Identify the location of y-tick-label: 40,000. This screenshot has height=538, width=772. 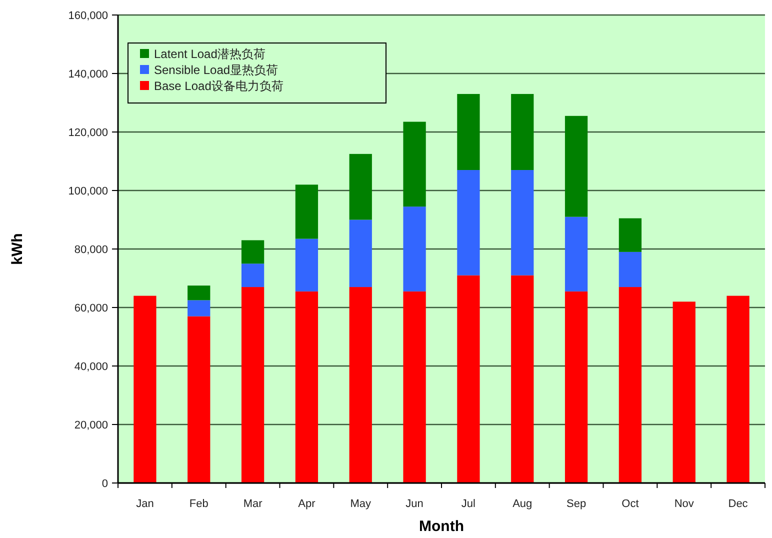
(91, 367).